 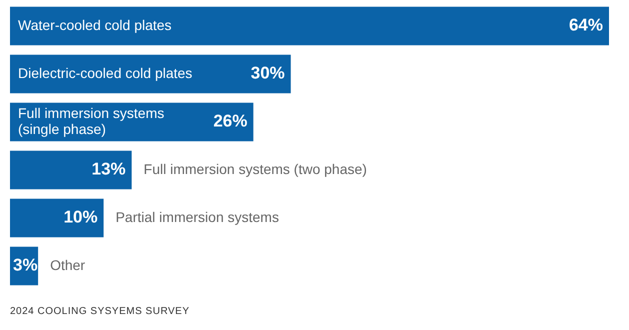 I want to click on data-label: 3%, so click(x=25, y=265).